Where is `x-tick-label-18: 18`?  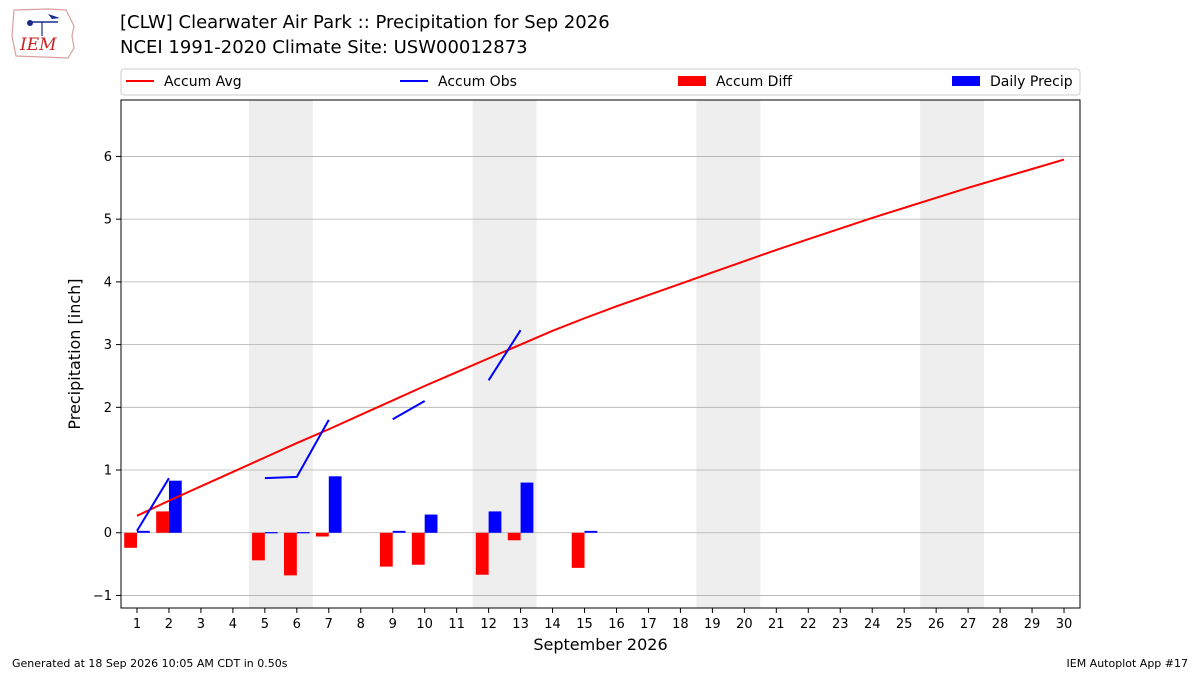
x-tick-label-18: 18 is located at coordinates (680, 624).